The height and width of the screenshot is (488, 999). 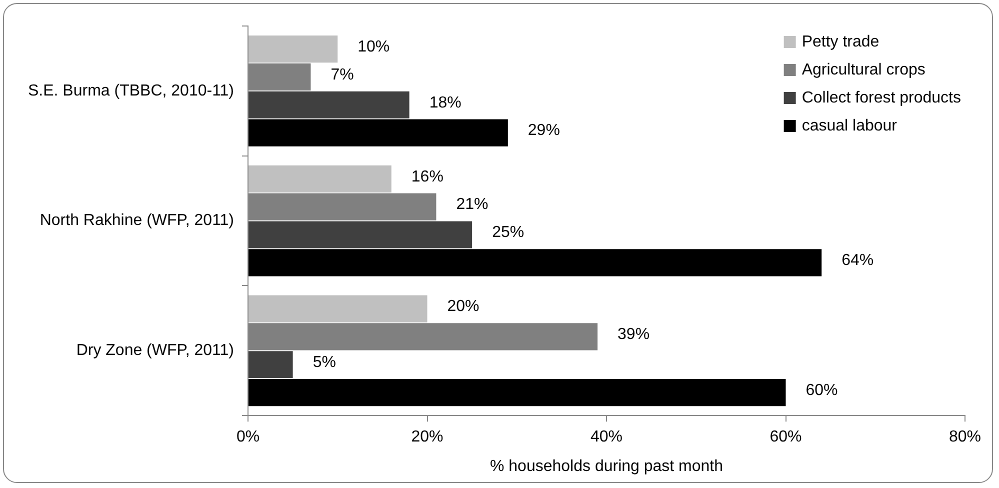 I want to click on x-tick-label: 20%, so click(x=427, y=437).